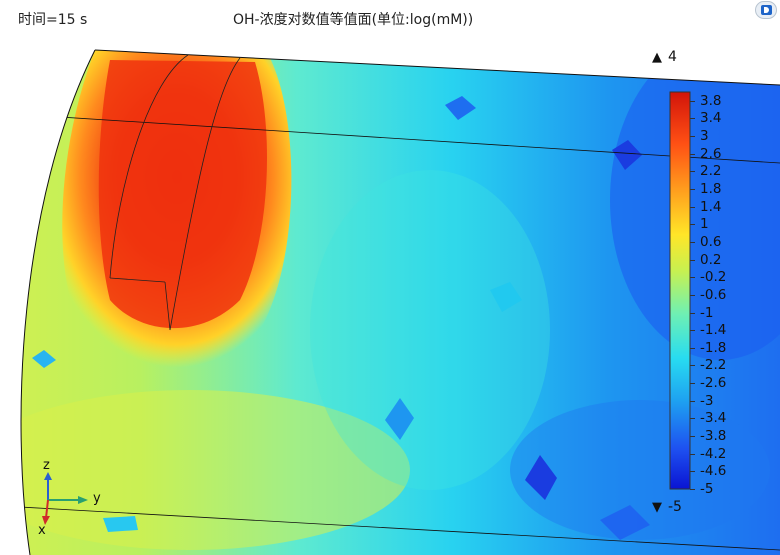  Describe the element at coordinates (353, 20) in the screenshot. I see `plot-title: OH-浓度对数值等值面(单位:log(mM))` at that location.